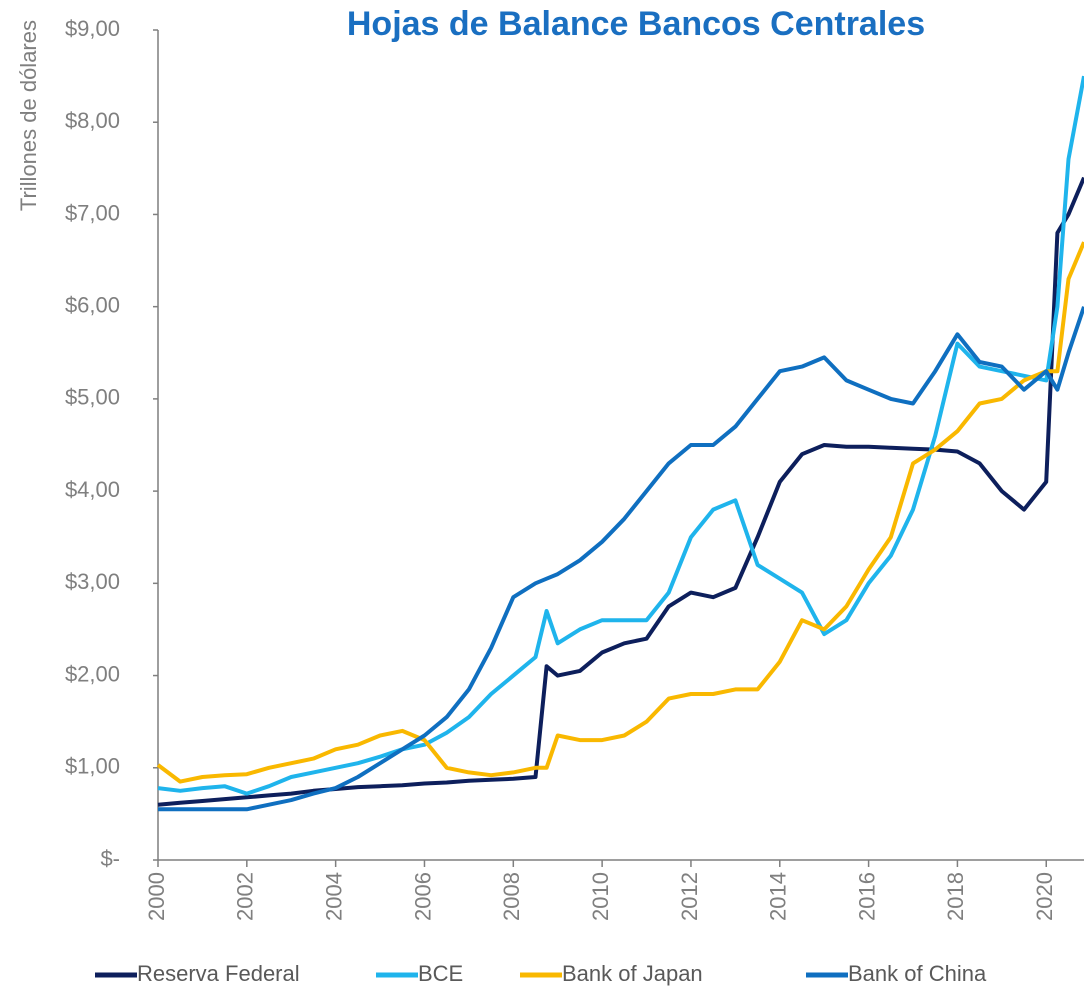 This screenshot has width=1084, height=996. Describe the element at coordinates (511, 896) in the screenshot. I see `x-tick-label: 2008` at that location.